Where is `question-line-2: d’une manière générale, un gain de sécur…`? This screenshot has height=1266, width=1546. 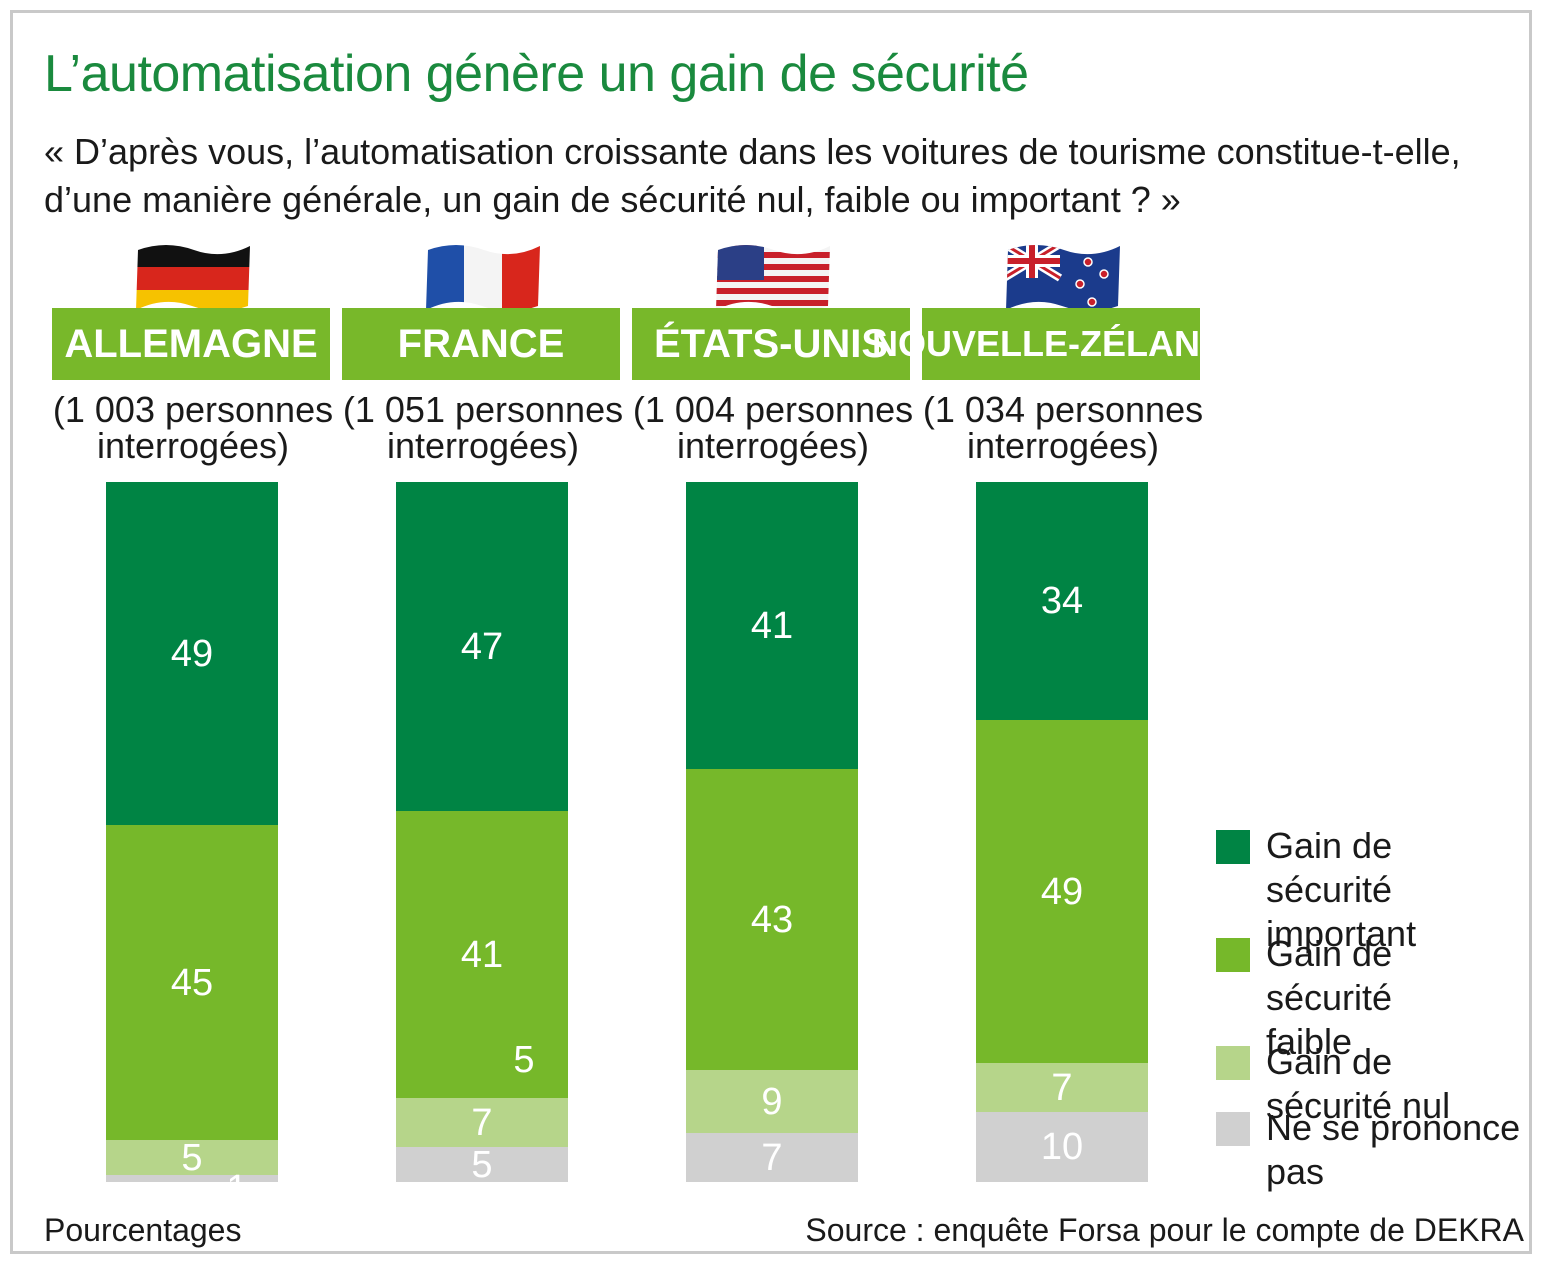
question-line-2: d’une manière générale, un gain de sécur… is located at coordinates (612, 199).